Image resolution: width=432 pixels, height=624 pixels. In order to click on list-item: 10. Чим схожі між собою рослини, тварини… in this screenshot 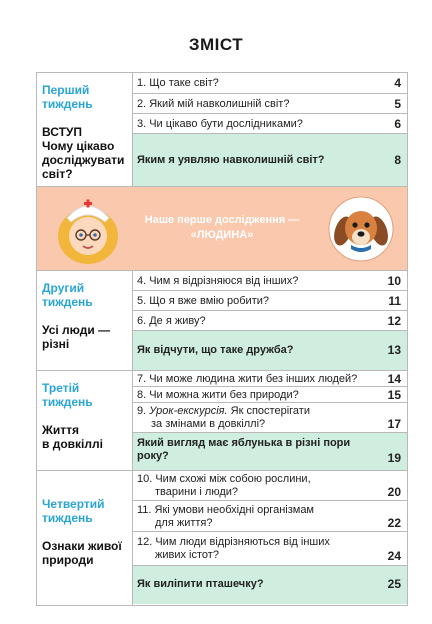, I will do `click(270, 486)`.